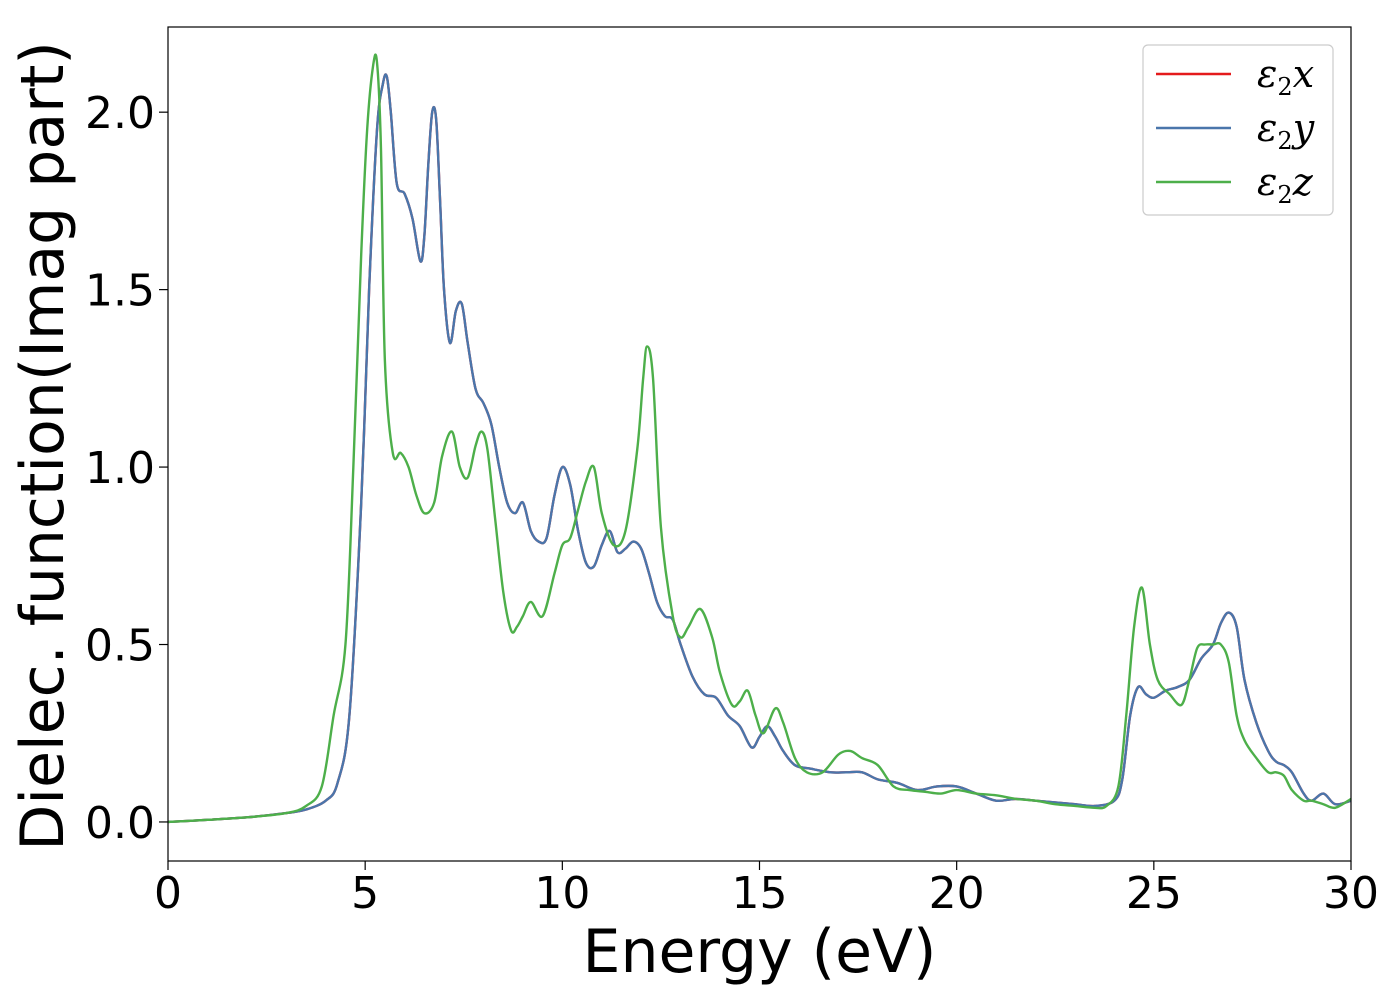 The image size is (1400, 1000). Describe the element at coordinates (365, 893) in the screenshot. I see `x-tick-label: 5` at that location.